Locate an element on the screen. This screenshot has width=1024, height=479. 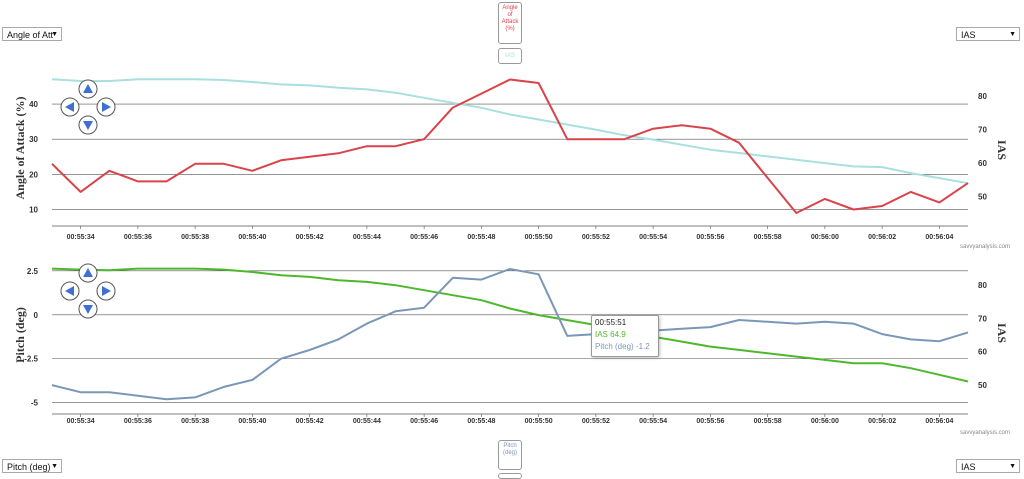
right-axis-select-top-value: IAS is located at coordinates (968, 35).